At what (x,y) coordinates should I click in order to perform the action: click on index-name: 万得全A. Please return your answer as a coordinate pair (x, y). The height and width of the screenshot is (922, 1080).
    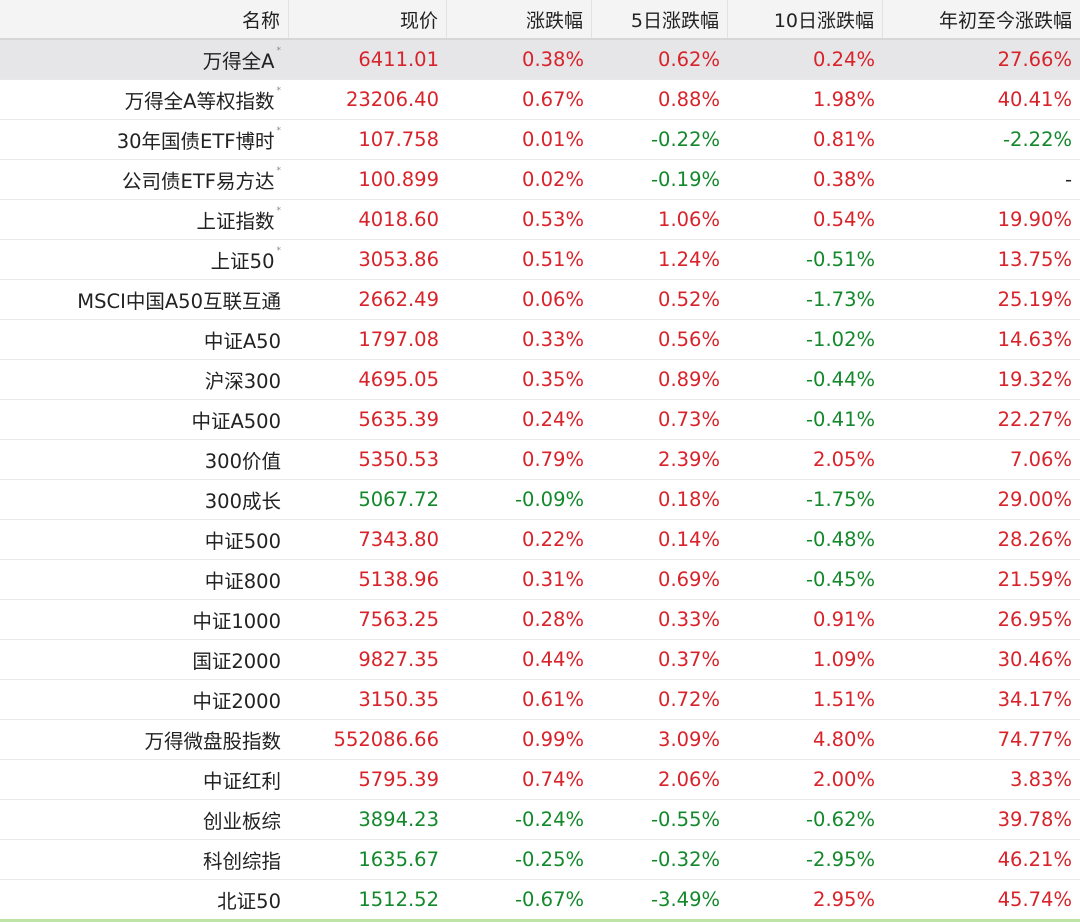
    Looking at the image, I should click on (238, 61).